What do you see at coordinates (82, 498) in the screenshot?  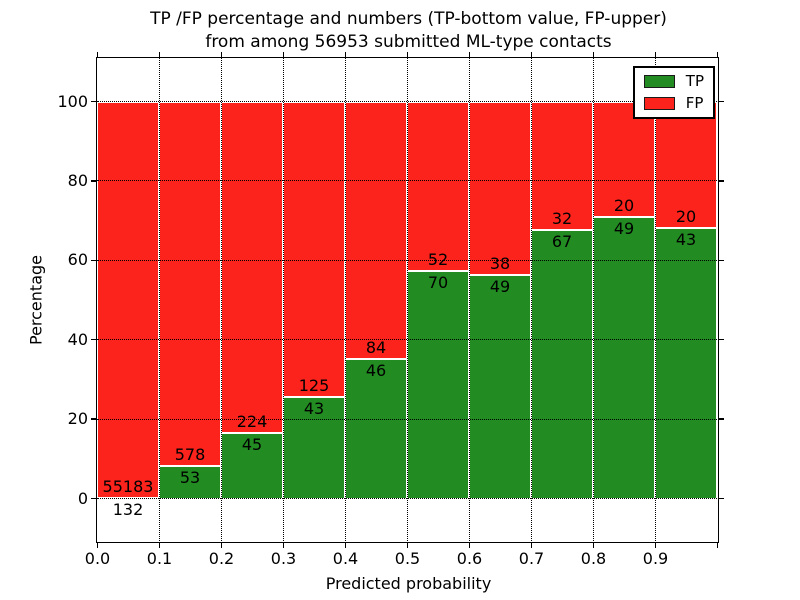 I see `y-tick-label: 0` at bounding box center [82, 498].